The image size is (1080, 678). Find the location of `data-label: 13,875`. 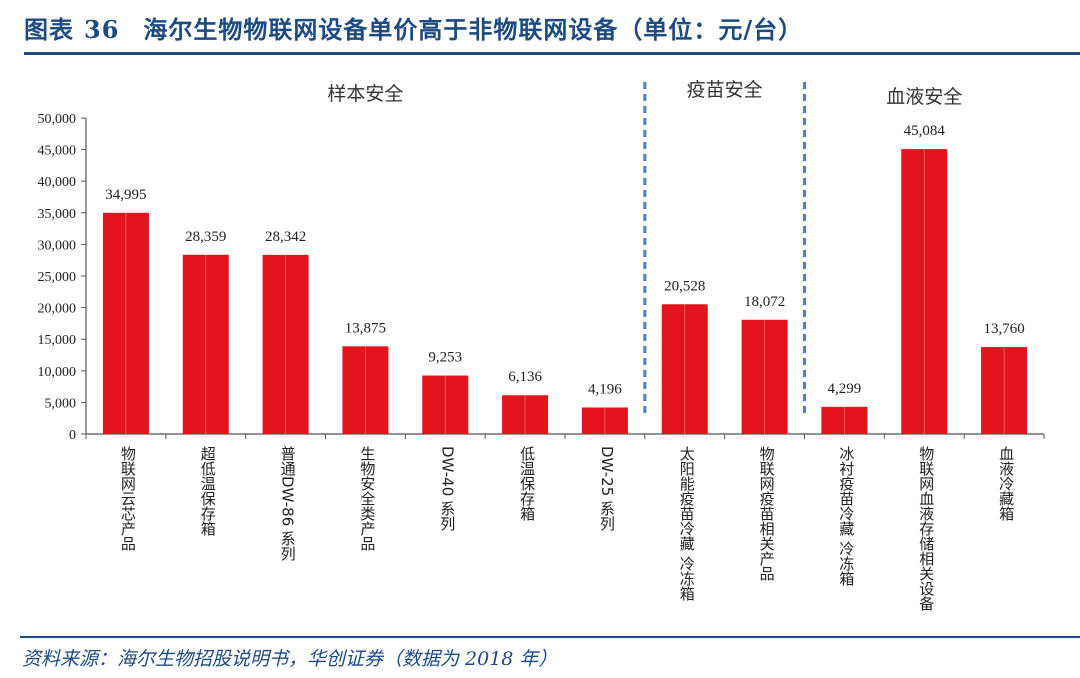

data-label: 13,875 is located at coordinates (365, 328).